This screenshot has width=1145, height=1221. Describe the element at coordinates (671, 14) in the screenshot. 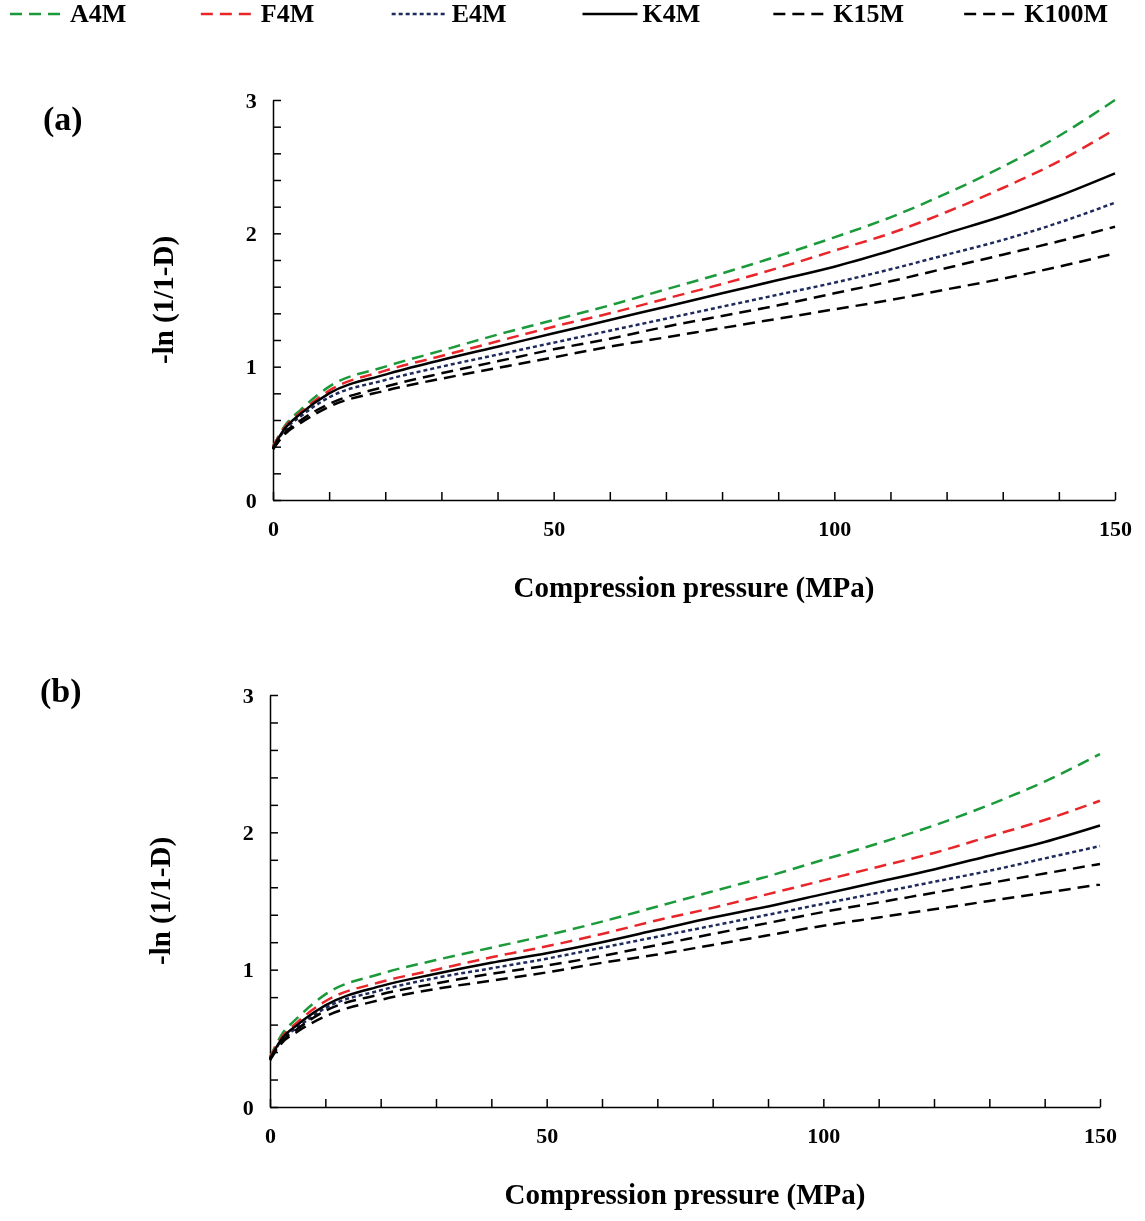

I see `legend-label: K4M` at that location.